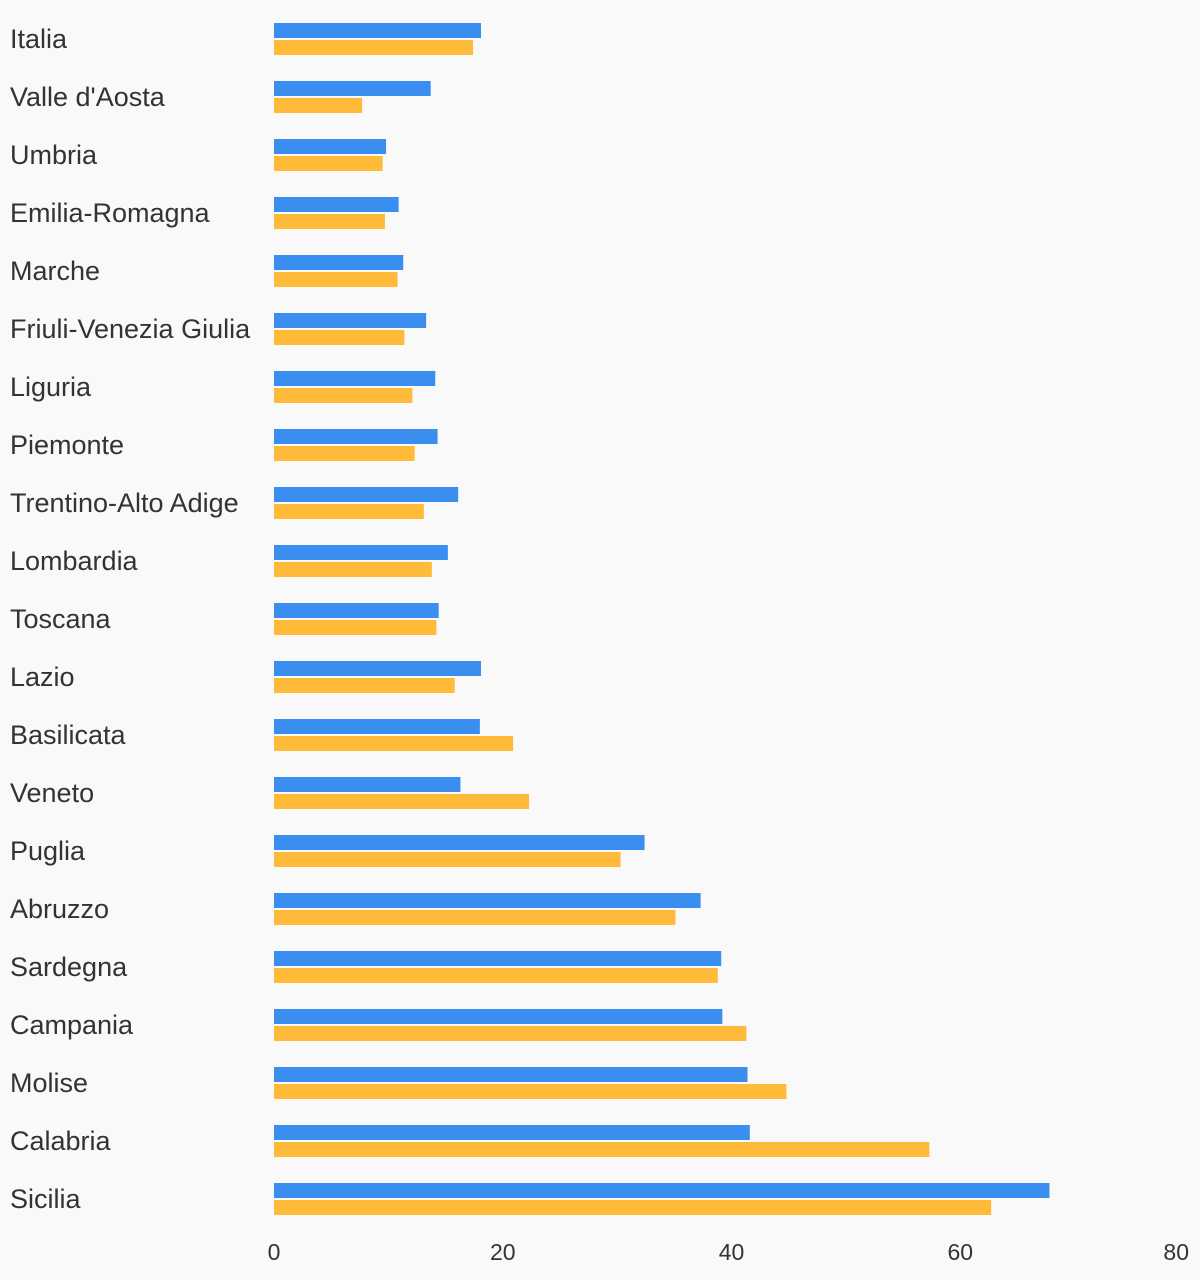  Describe the element at coordinates (732, 1252) in the screenshot. I see `x-tick-label: 40` at that location.